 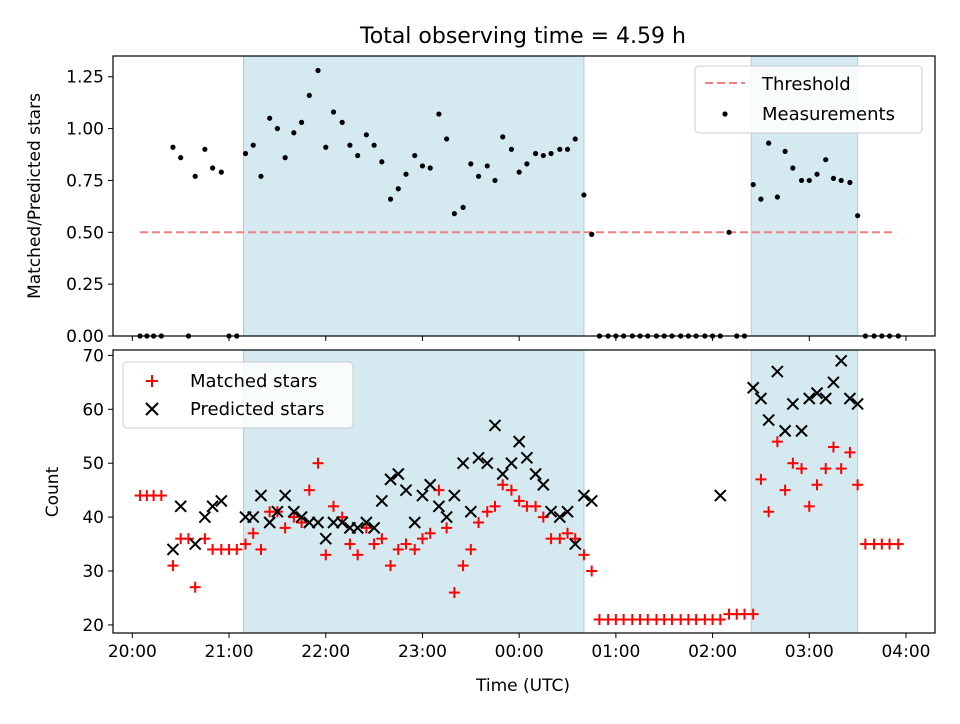 I want to click on y-tick-label: 50, so click(x=93, y=464).